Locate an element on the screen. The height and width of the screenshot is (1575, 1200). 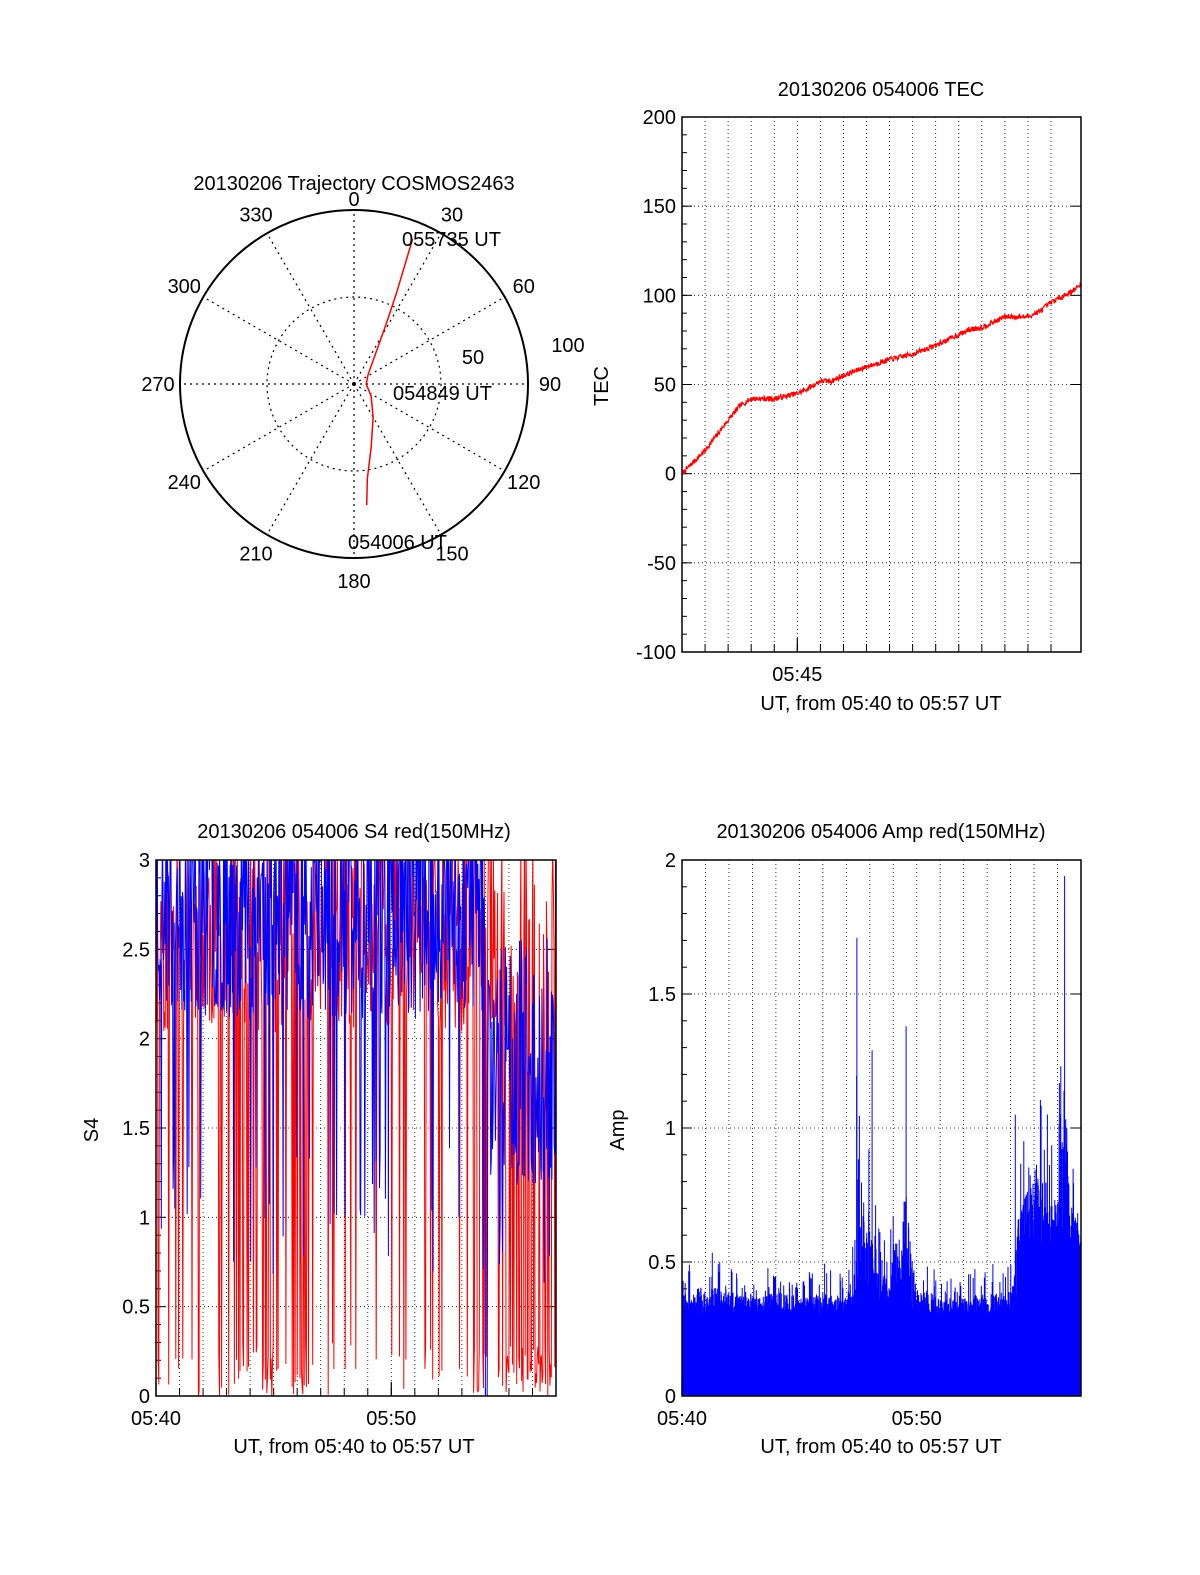
s4-ylabel: S4 is located at coordinates (92, 1130).